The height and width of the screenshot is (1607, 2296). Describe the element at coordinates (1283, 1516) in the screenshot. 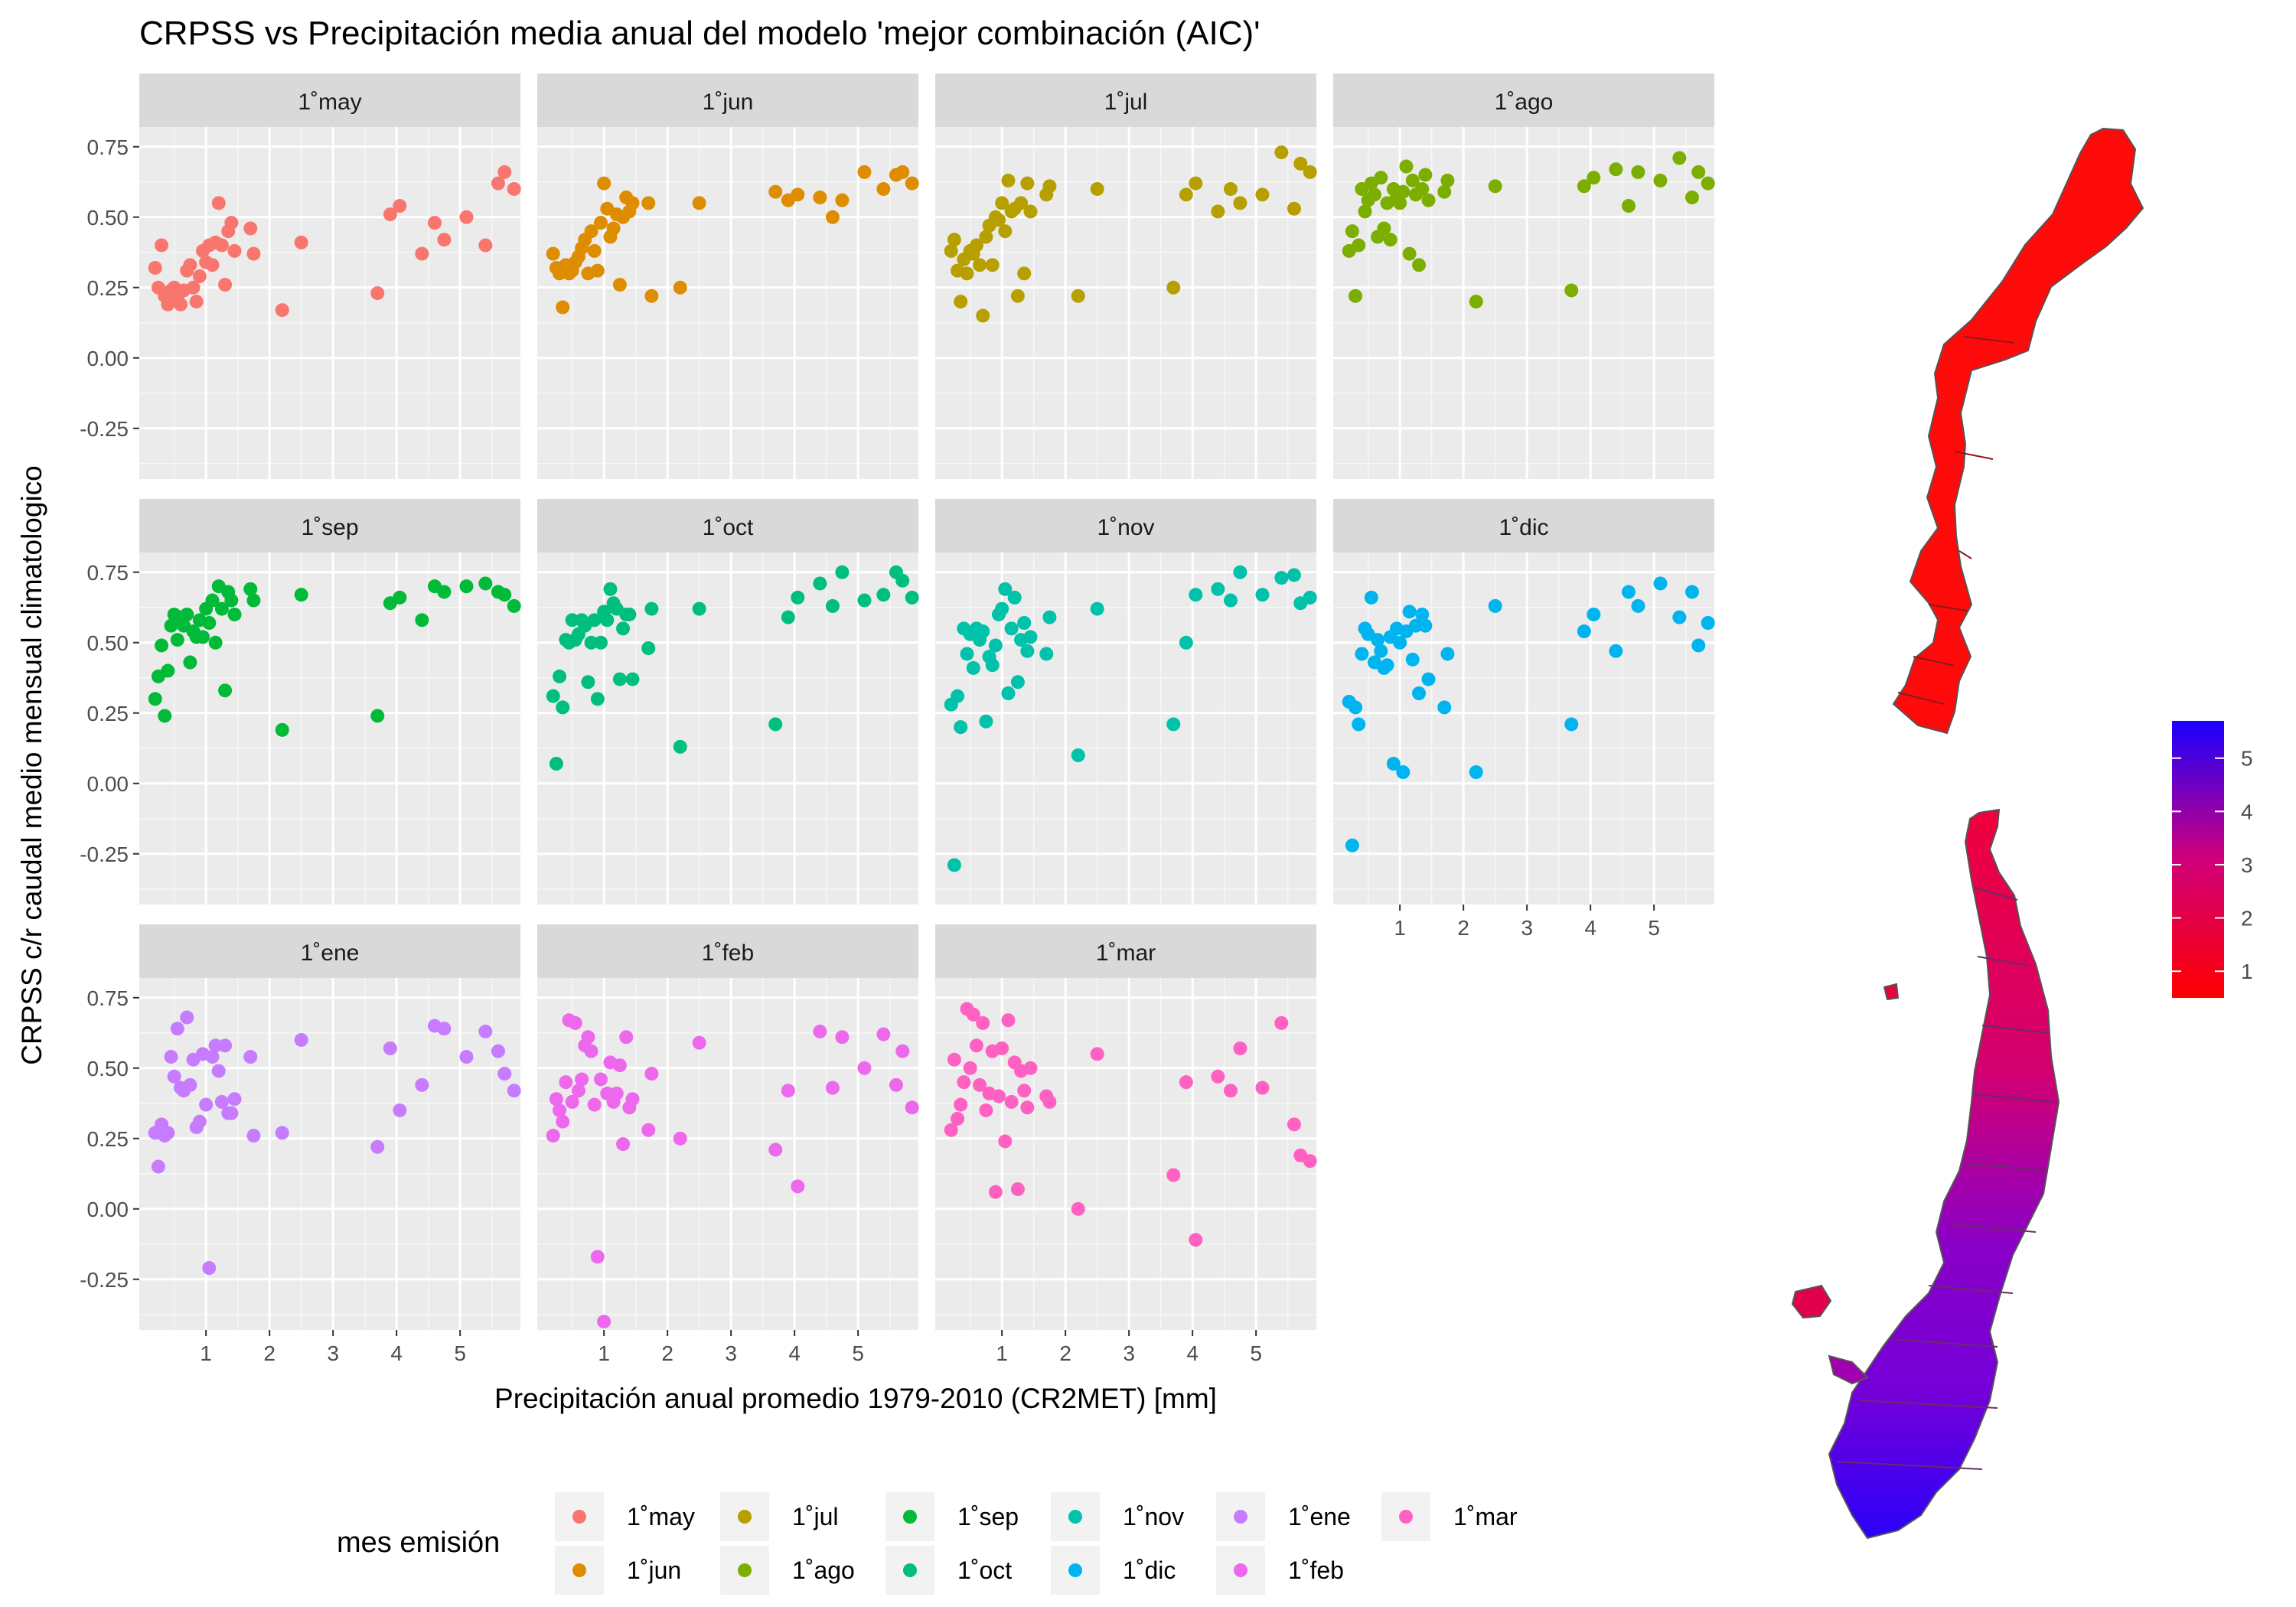

I see `legend-entry: 1˚ene` at that location.